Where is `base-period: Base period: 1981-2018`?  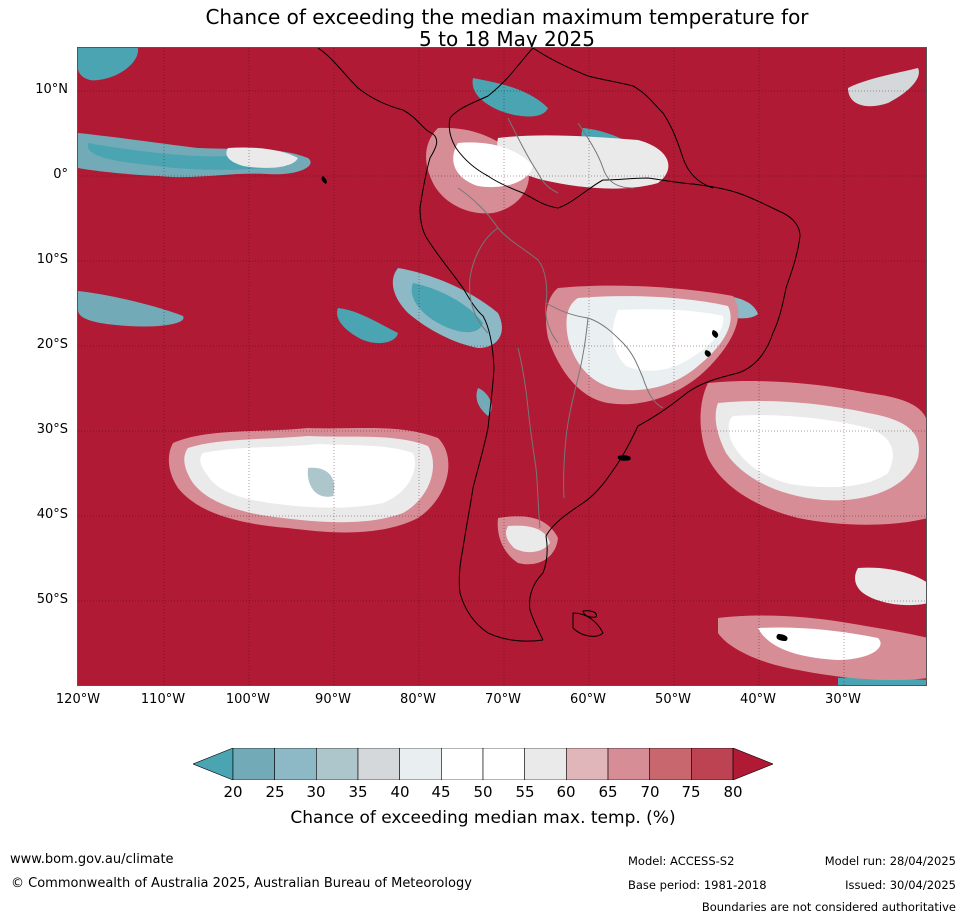
base-period: Base period: 1981-2018 is located at coordinates (697, 885).